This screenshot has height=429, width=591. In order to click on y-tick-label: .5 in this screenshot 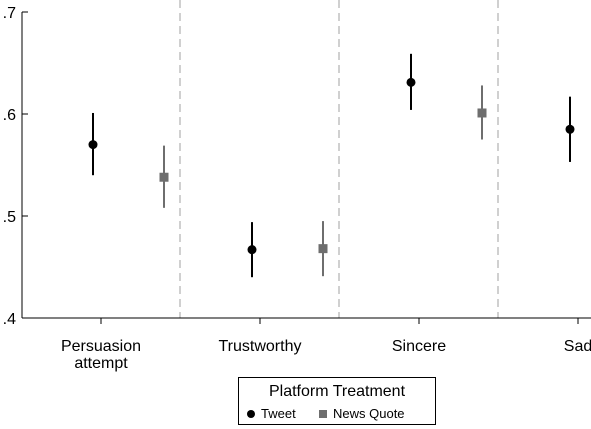, I will do `click(9, 217)`.